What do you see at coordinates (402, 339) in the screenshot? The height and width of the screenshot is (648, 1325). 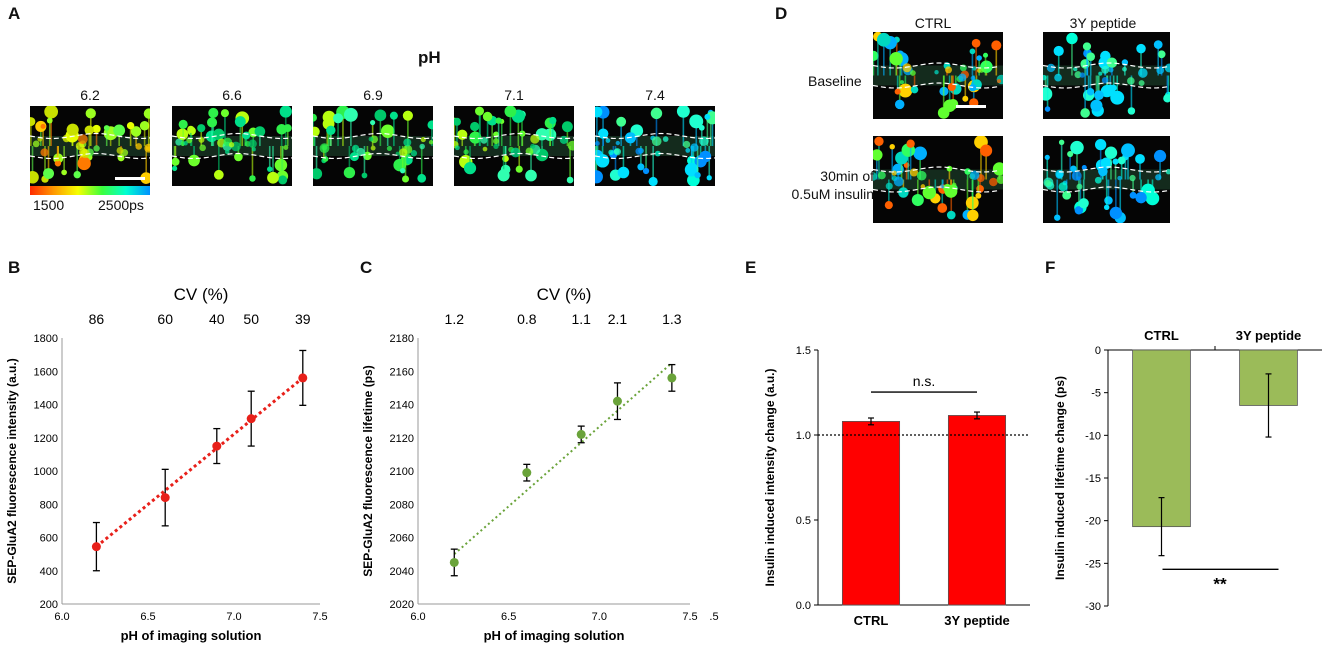 I see `y-tick-label: 2180` at bounding box center [402, 339].